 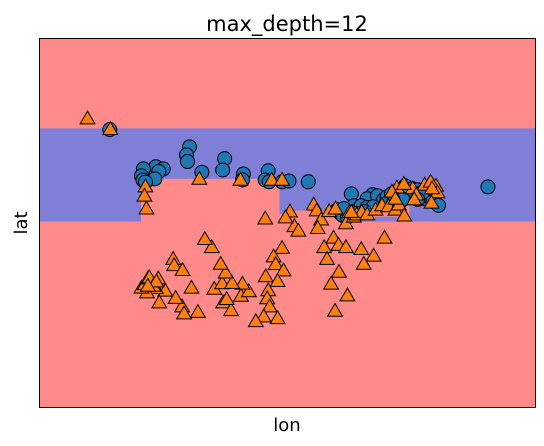 What do you see at coordinates (286, 425) in the screenshot?
I see `x-axis-label: lon` at bounding box center [286, 425].